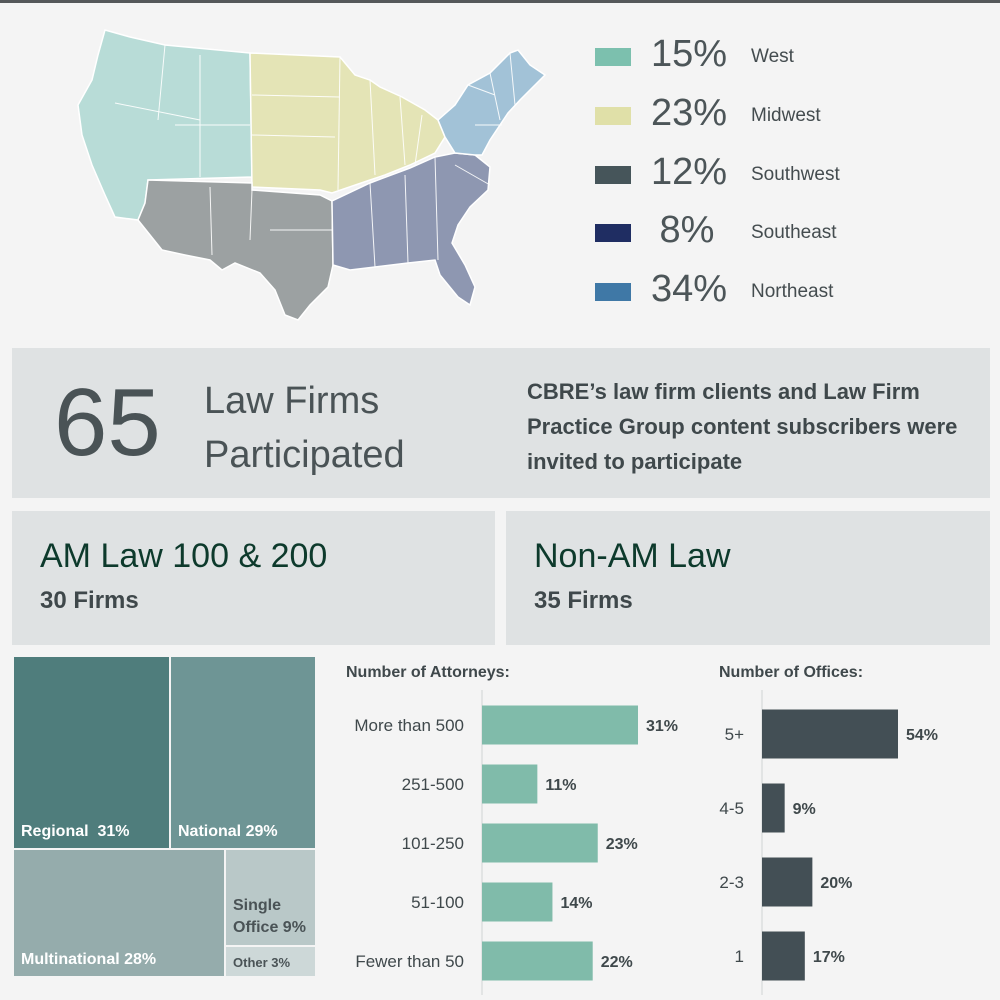 Image resolution: width=1000 pixels, height=1000 pixels. Describe the element at coordinates (794, 233) in the screenshot. I see `legend-region-name: Southeast` at that location.